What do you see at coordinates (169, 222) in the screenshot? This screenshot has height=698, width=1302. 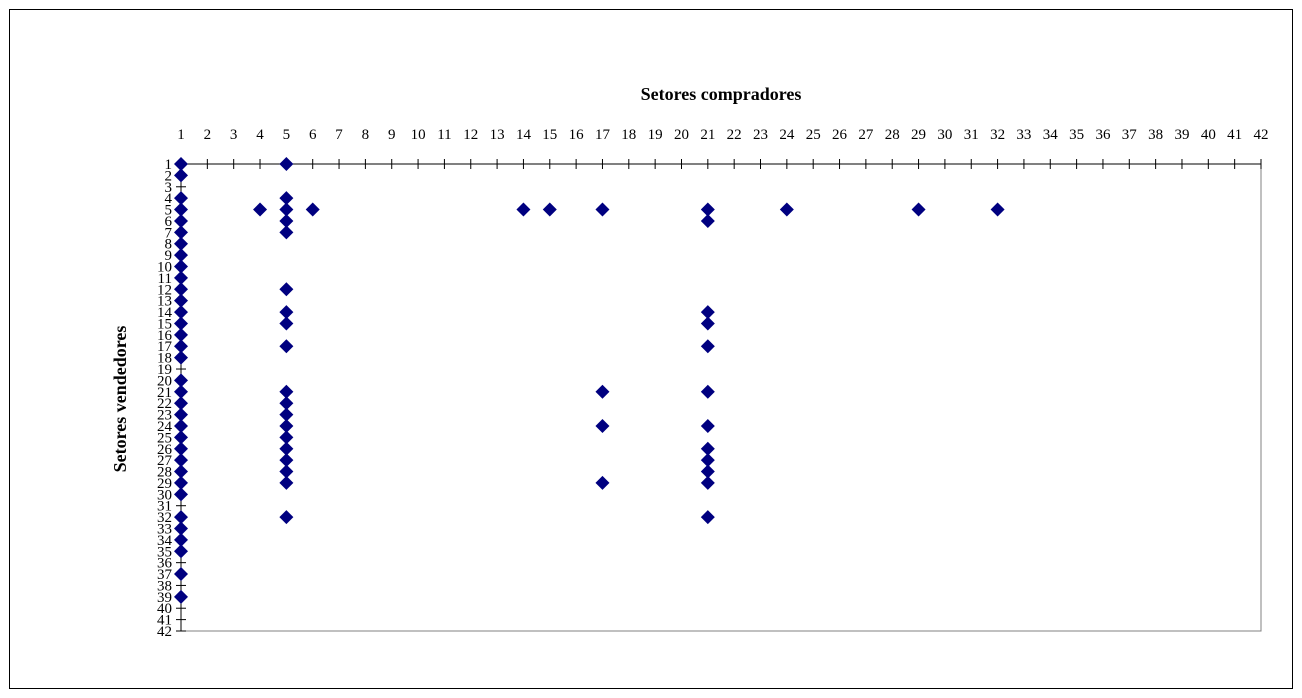 I see `y-tick-label: 6` at bounding box center [169, 222].